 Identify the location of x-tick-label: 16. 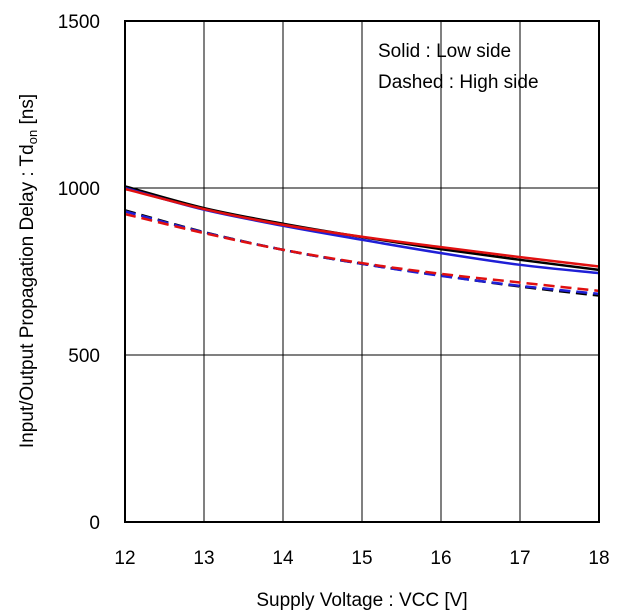
(440, 558).